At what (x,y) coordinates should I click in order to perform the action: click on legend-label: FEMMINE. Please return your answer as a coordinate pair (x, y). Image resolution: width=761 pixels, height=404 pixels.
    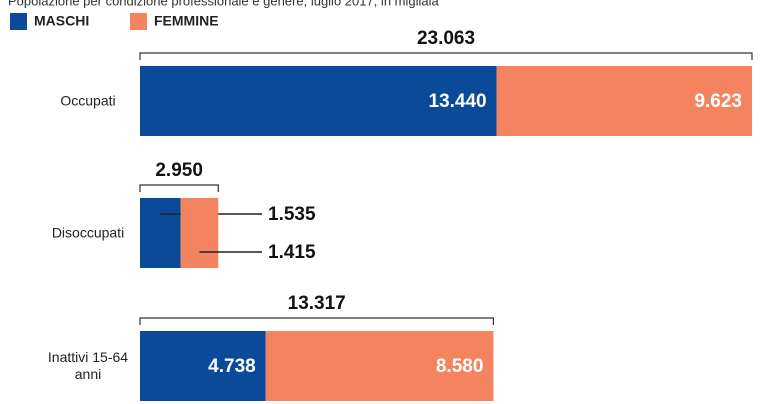
    Looking at the image, I should click on (186, 21).